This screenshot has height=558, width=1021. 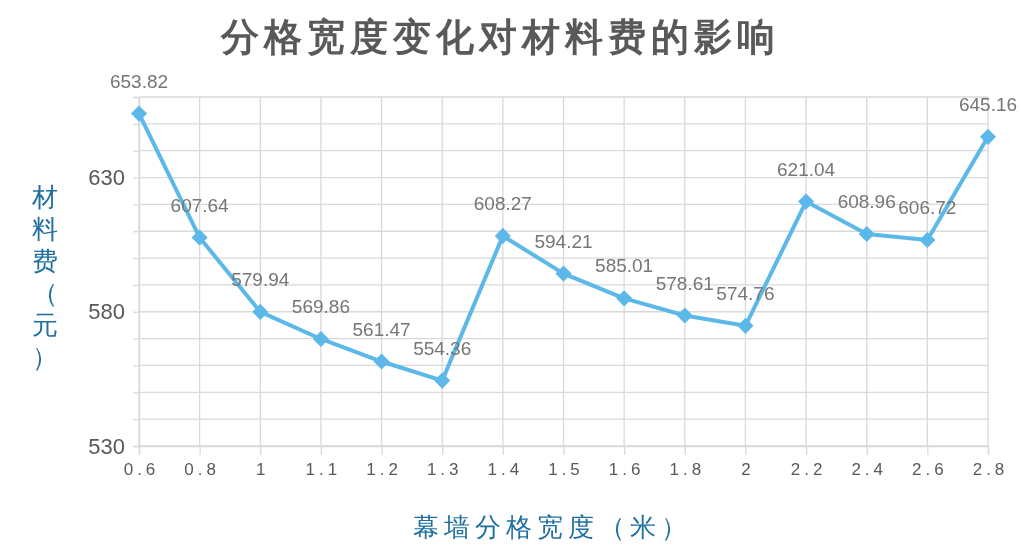 I want to click on data-label: 578.61, so click(x=684, y=283).